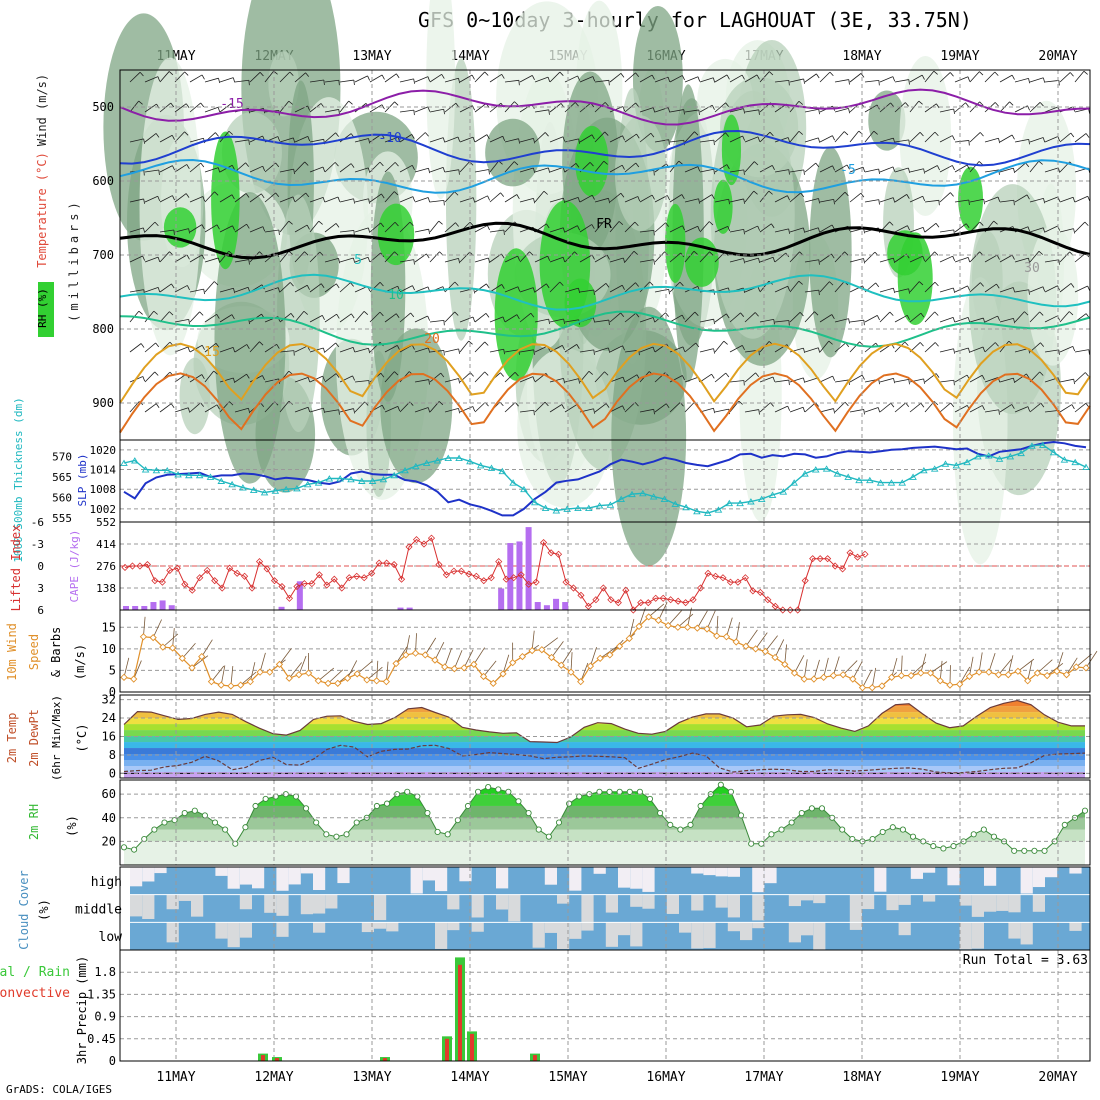  I want to click on rh-band, so click(604, 811).